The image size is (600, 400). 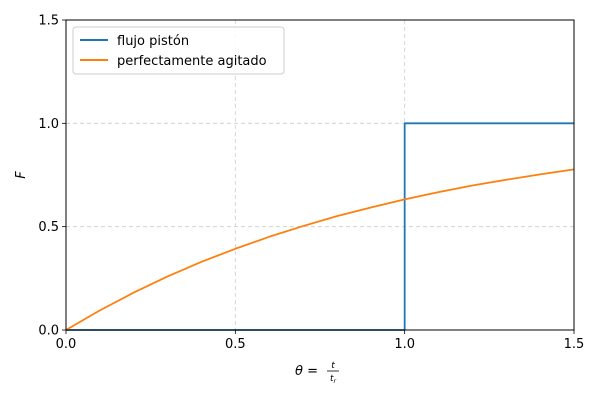 I want to click on x-tick-label: 1.5, so click(x=574, y=344).